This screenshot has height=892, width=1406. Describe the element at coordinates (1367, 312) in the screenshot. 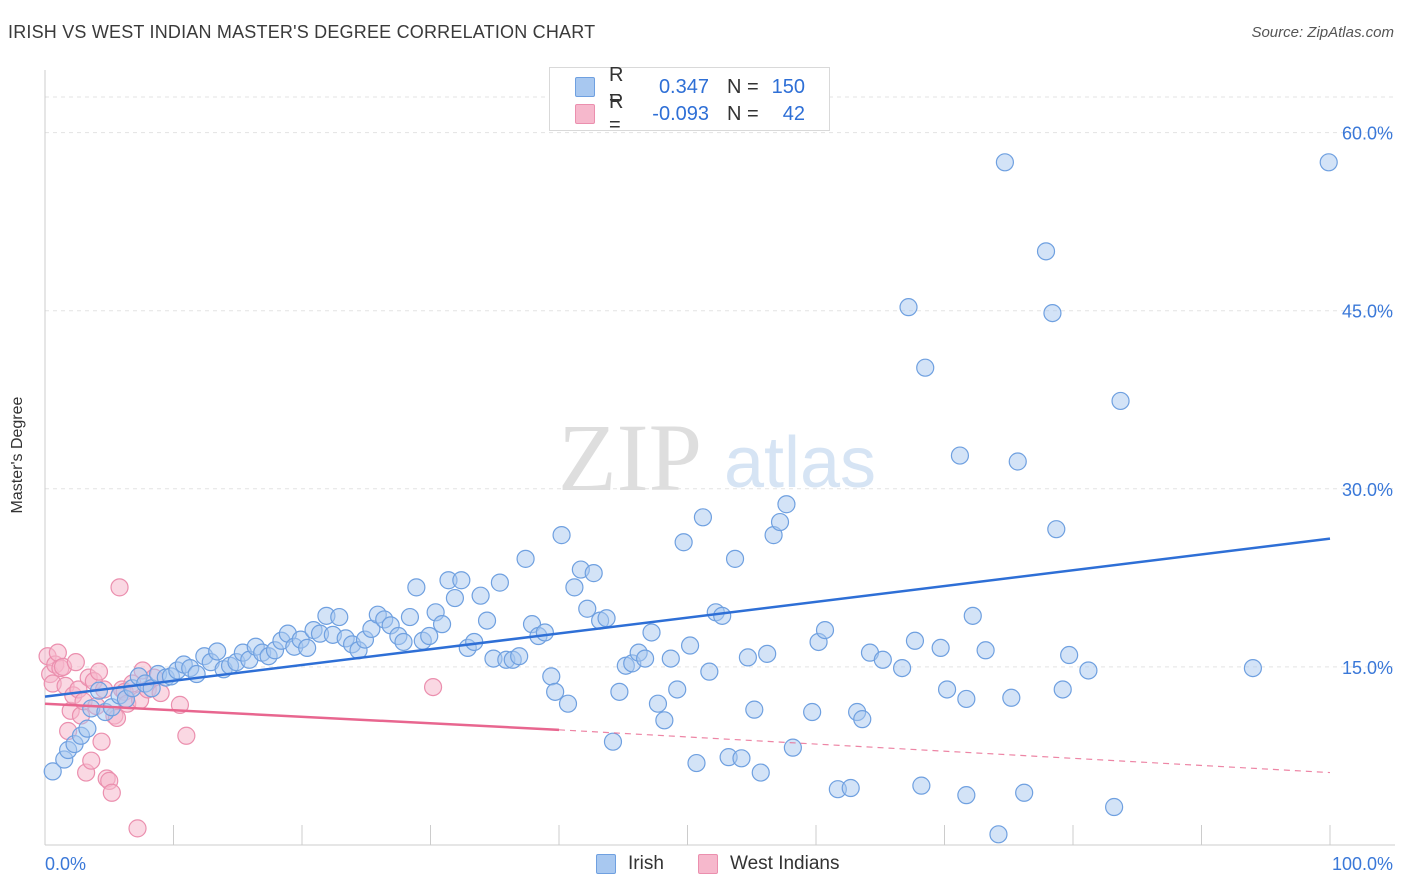

I see `y-tick-label: 45.0%` at that location.